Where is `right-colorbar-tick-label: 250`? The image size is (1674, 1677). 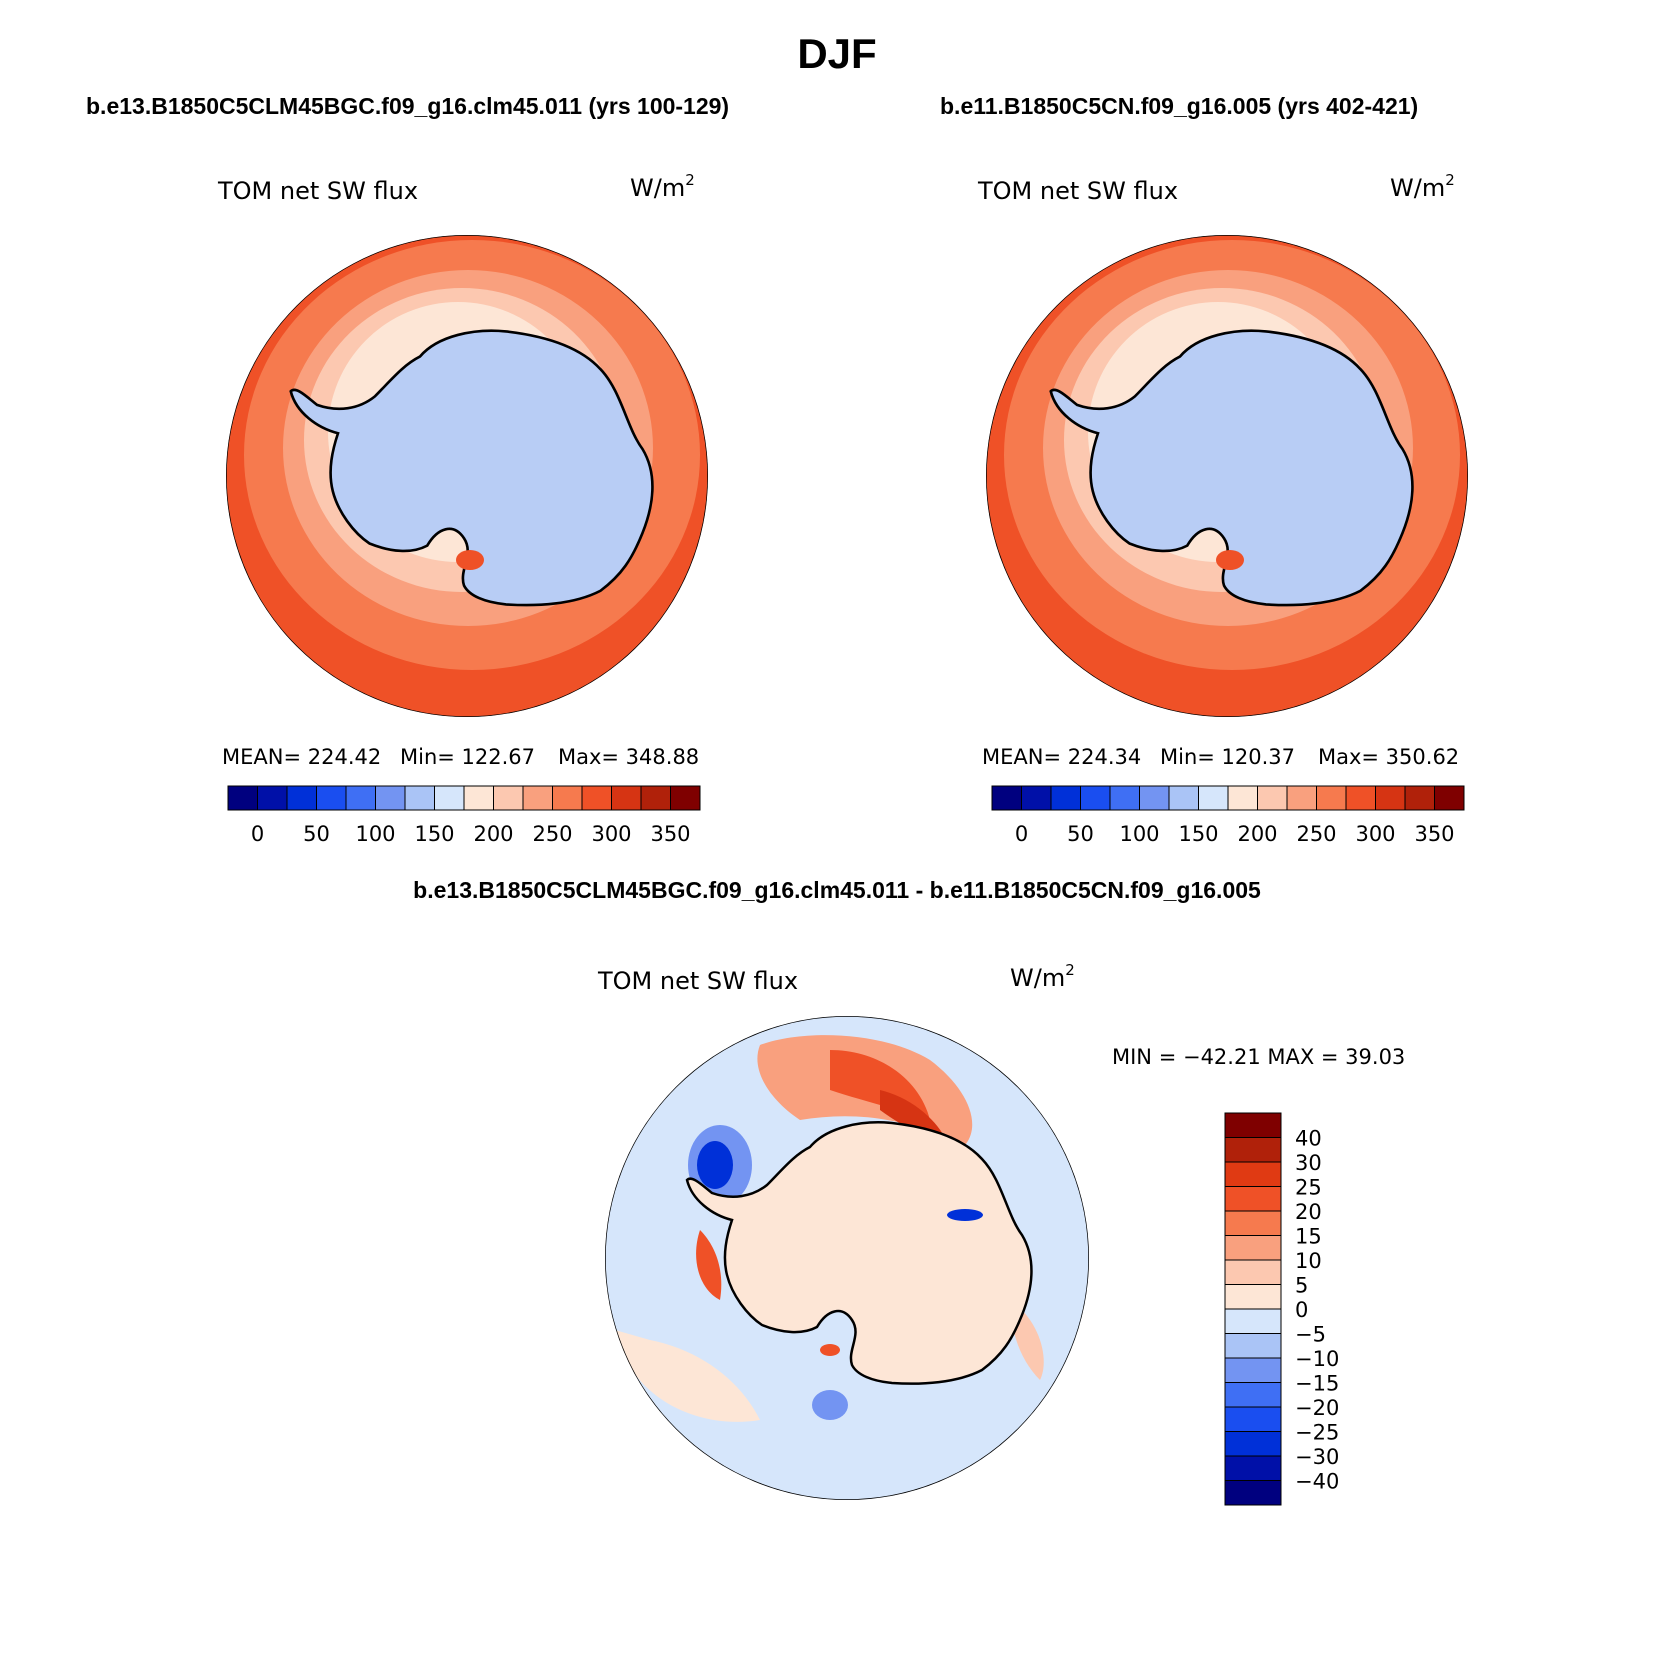 right-colorbar-tick-label: 250 is located at coordinates (1316, 834).